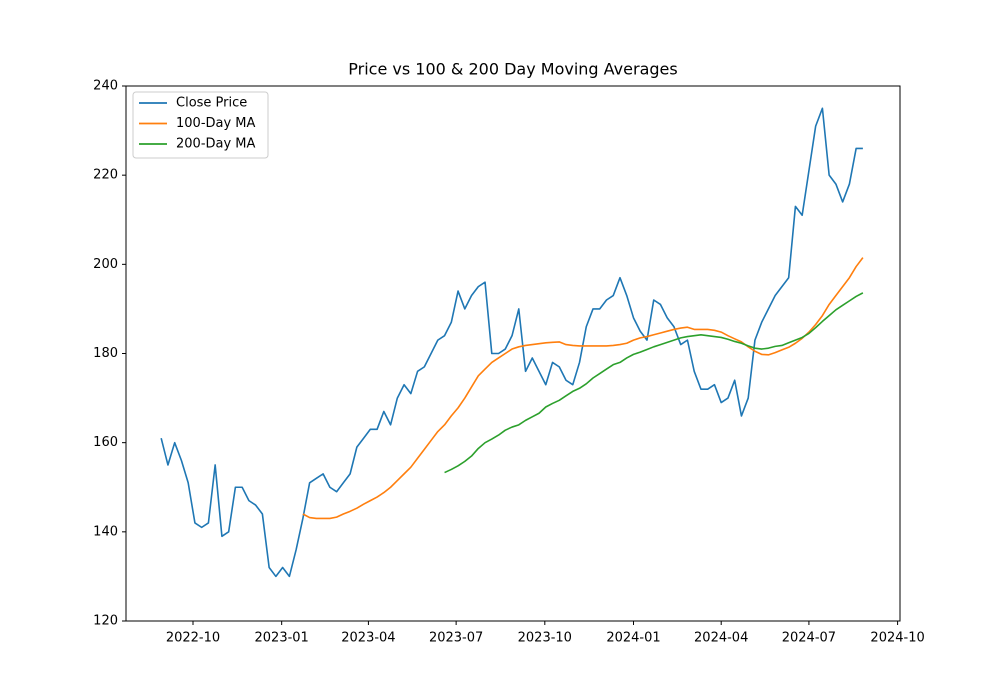 This screenshot has height=700, width=1000. What do you see at coordinates (216, 144) in the screenshot?
I see `legend-label: 200-Day MA` at bounding box center [216, 144].